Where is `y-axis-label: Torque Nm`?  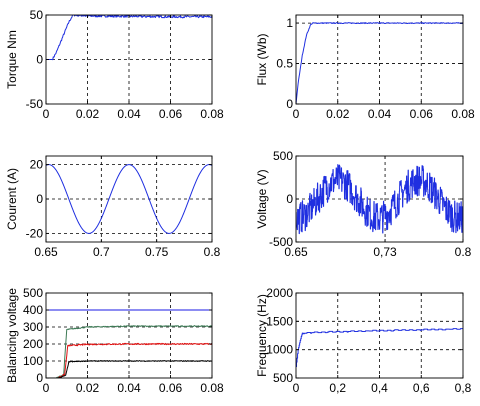 y-axis-label: Torque Nm is located at coordinates (12, 59).